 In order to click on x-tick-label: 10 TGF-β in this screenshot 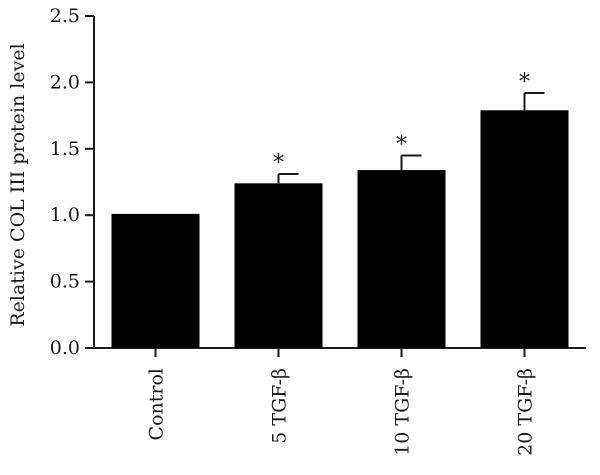, I will do `click(403, 412)`.